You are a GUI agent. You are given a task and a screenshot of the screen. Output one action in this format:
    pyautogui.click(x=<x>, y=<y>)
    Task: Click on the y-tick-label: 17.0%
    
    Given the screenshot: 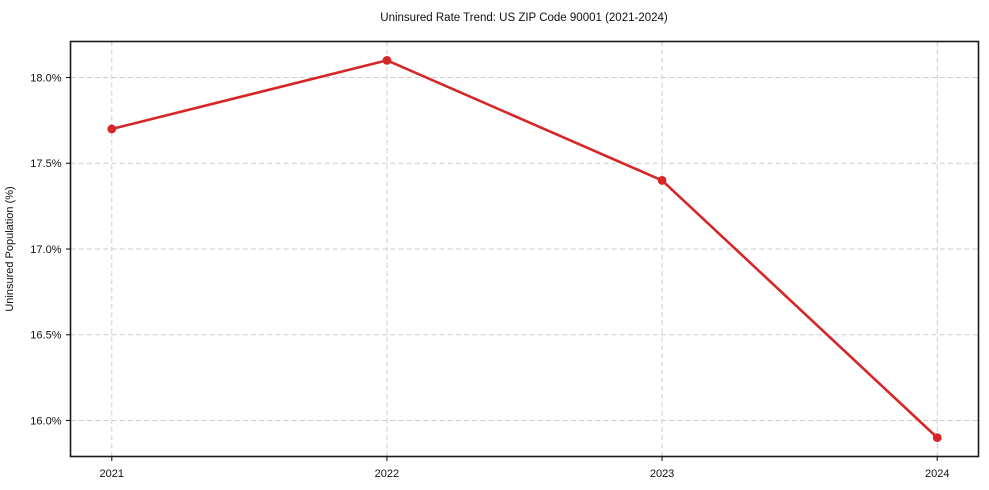 What is the action you would take?
    pyautogui.click(x=45, y=250)
    